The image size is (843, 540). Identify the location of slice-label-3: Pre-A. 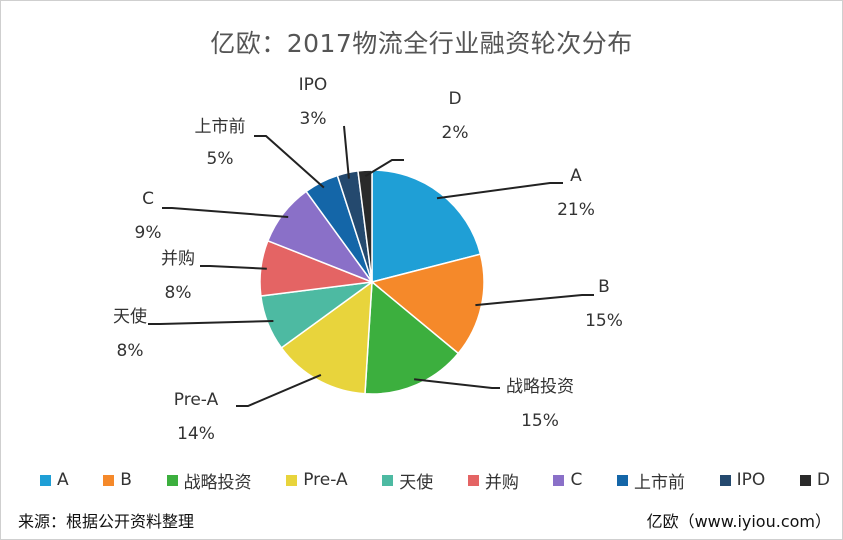
(196, 400).